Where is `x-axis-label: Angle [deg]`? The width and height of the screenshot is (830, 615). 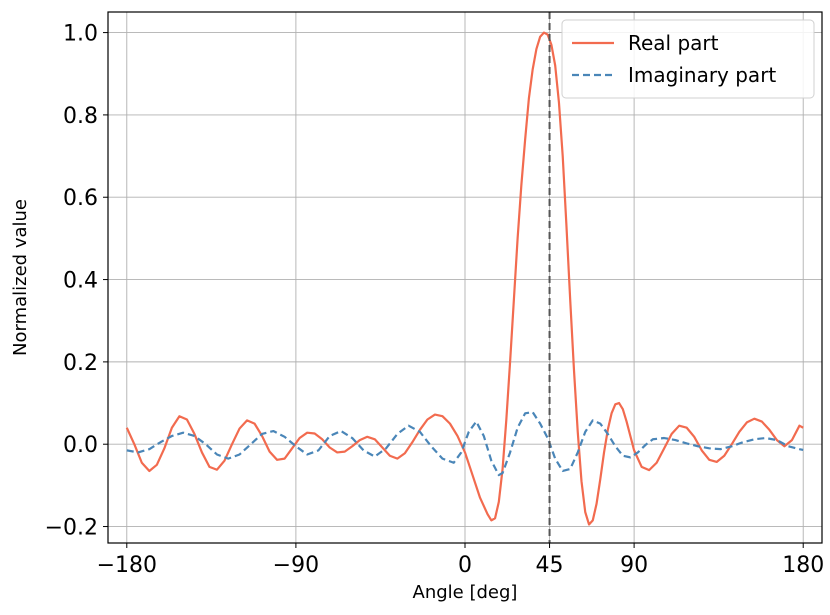 x-axis-label: Angle [deg] is located at coordinates (465, 592).